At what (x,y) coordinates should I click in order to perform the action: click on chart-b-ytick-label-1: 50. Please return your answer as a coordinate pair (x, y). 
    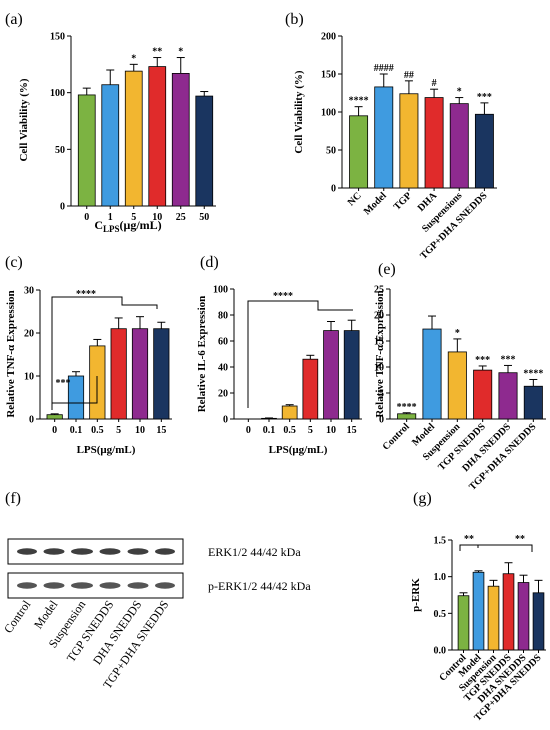
    Looking at the image, I should click on (331, 151).